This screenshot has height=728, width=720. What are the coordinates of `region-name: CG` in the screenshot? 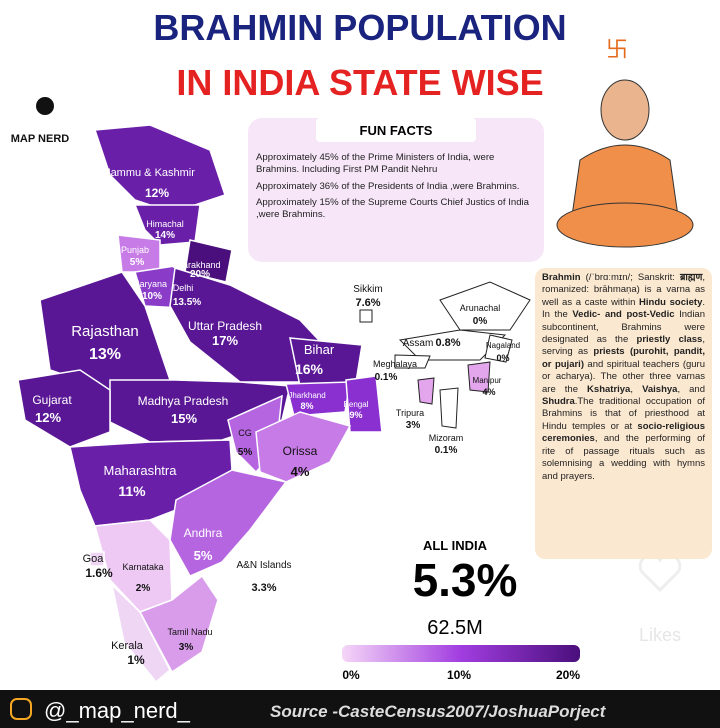 It's located at (245, 433).